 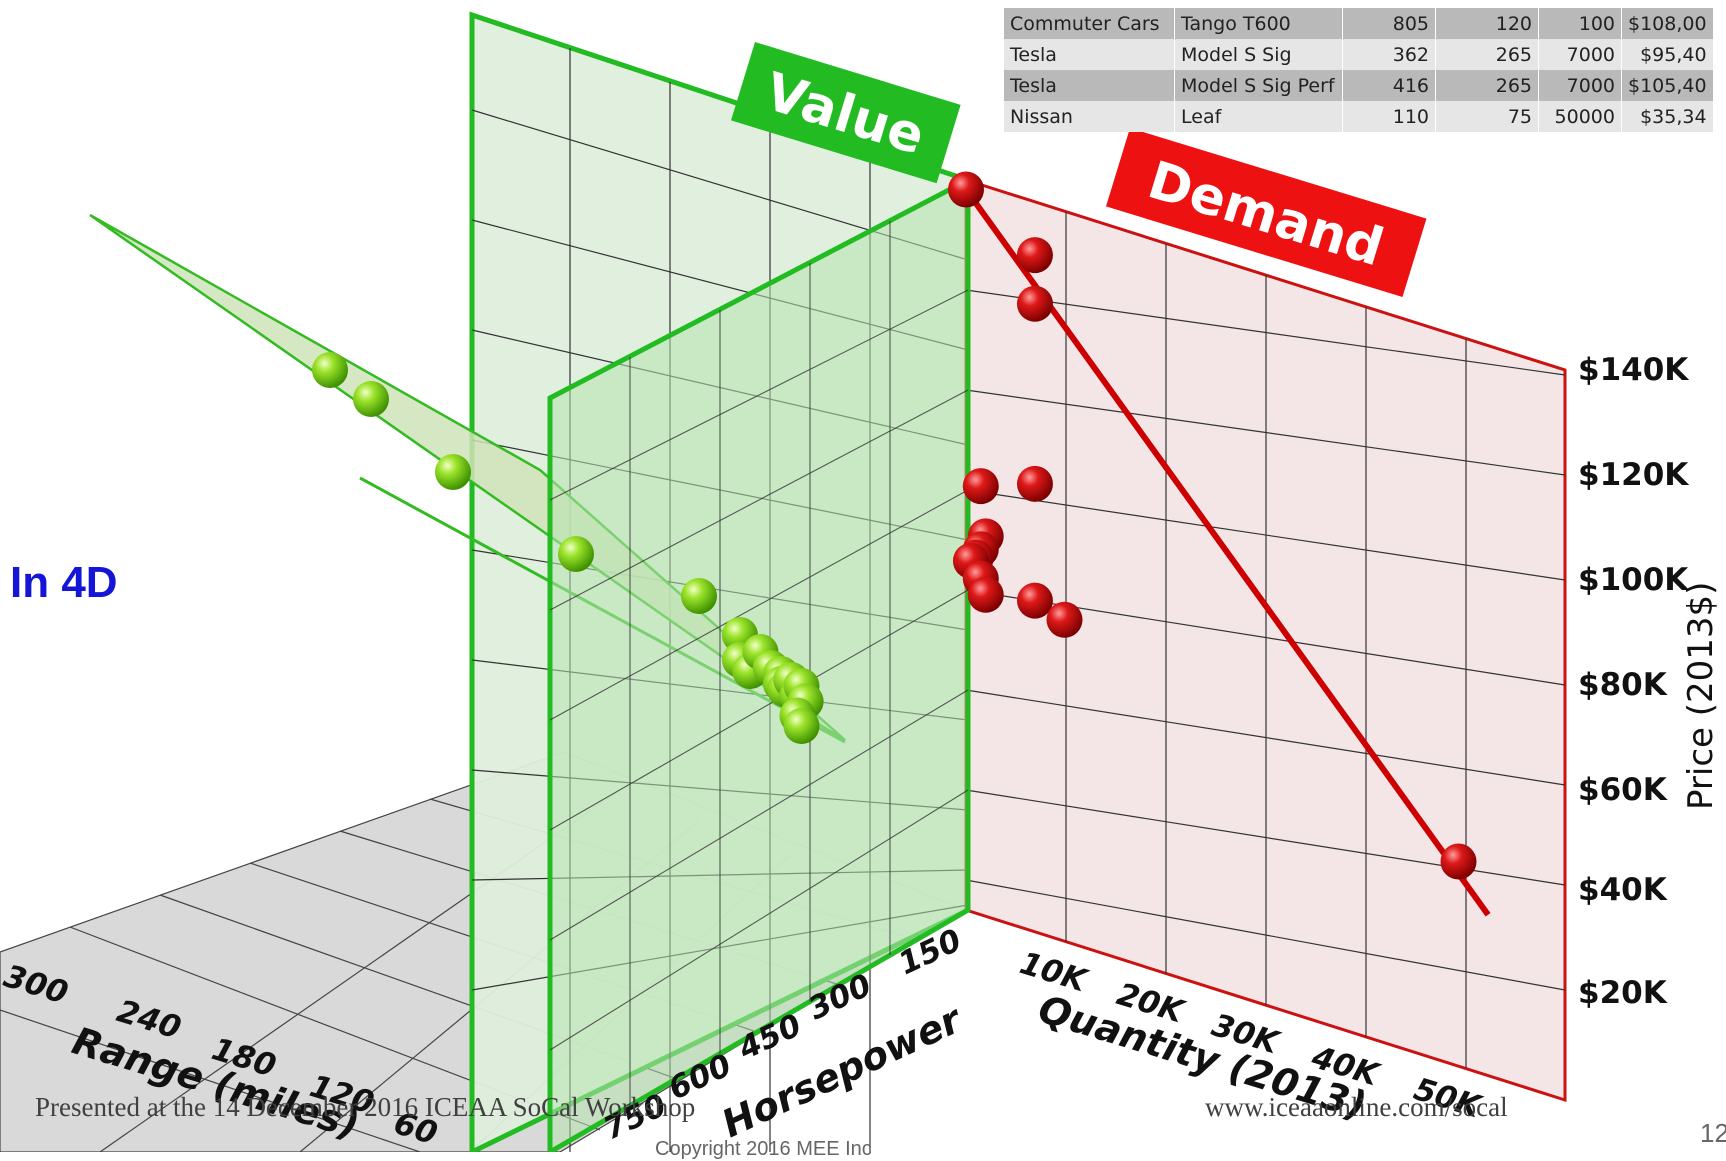 I want to click on table-row: Nissan Leaf 110 75 50000 $35,34, so click(x=1359, y=116).